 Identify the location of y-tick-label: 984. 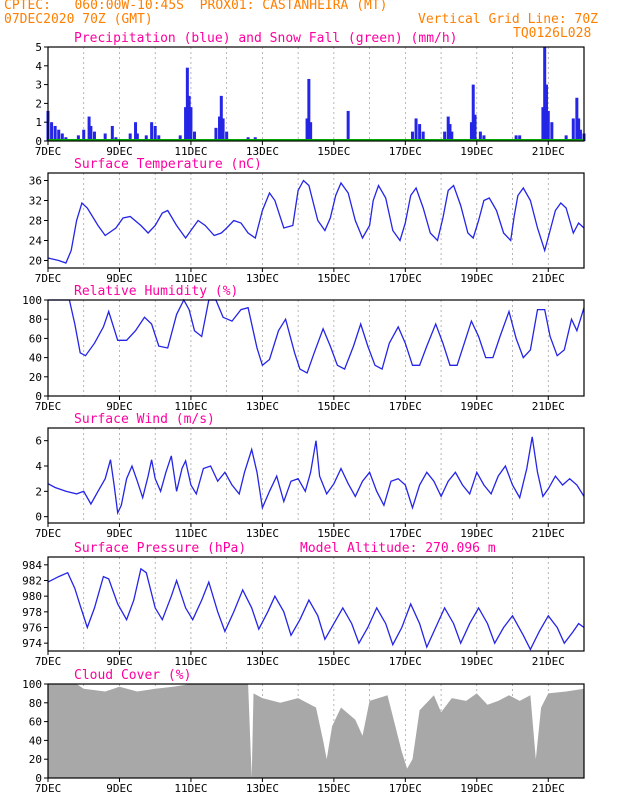
(32, 565).